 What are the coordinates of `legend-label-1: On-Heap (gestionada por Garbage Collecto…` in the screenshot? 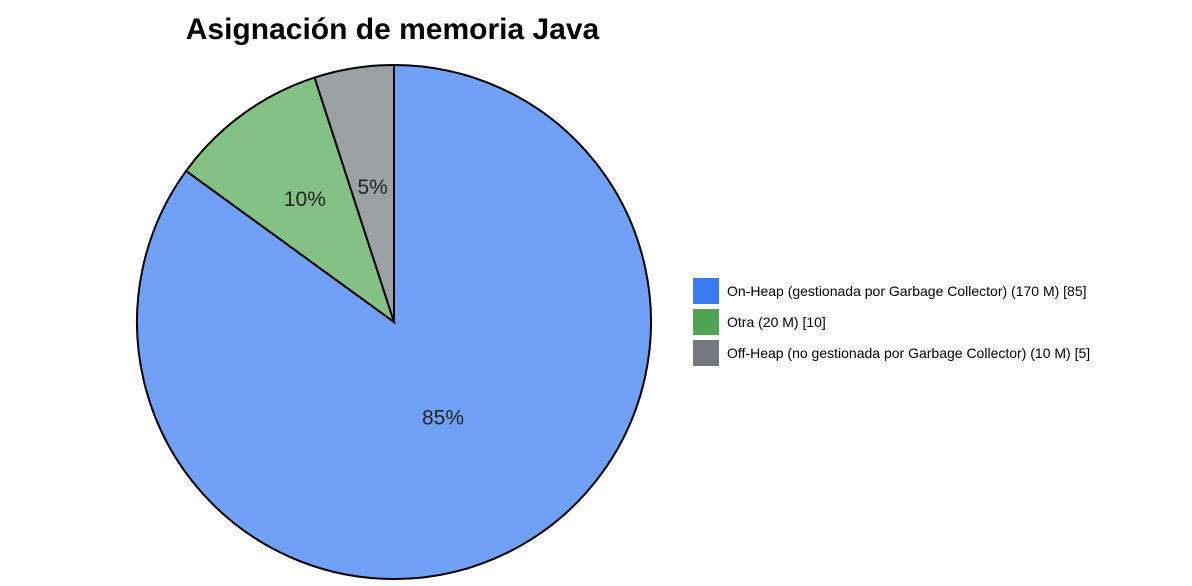 It's located at (907, 290).